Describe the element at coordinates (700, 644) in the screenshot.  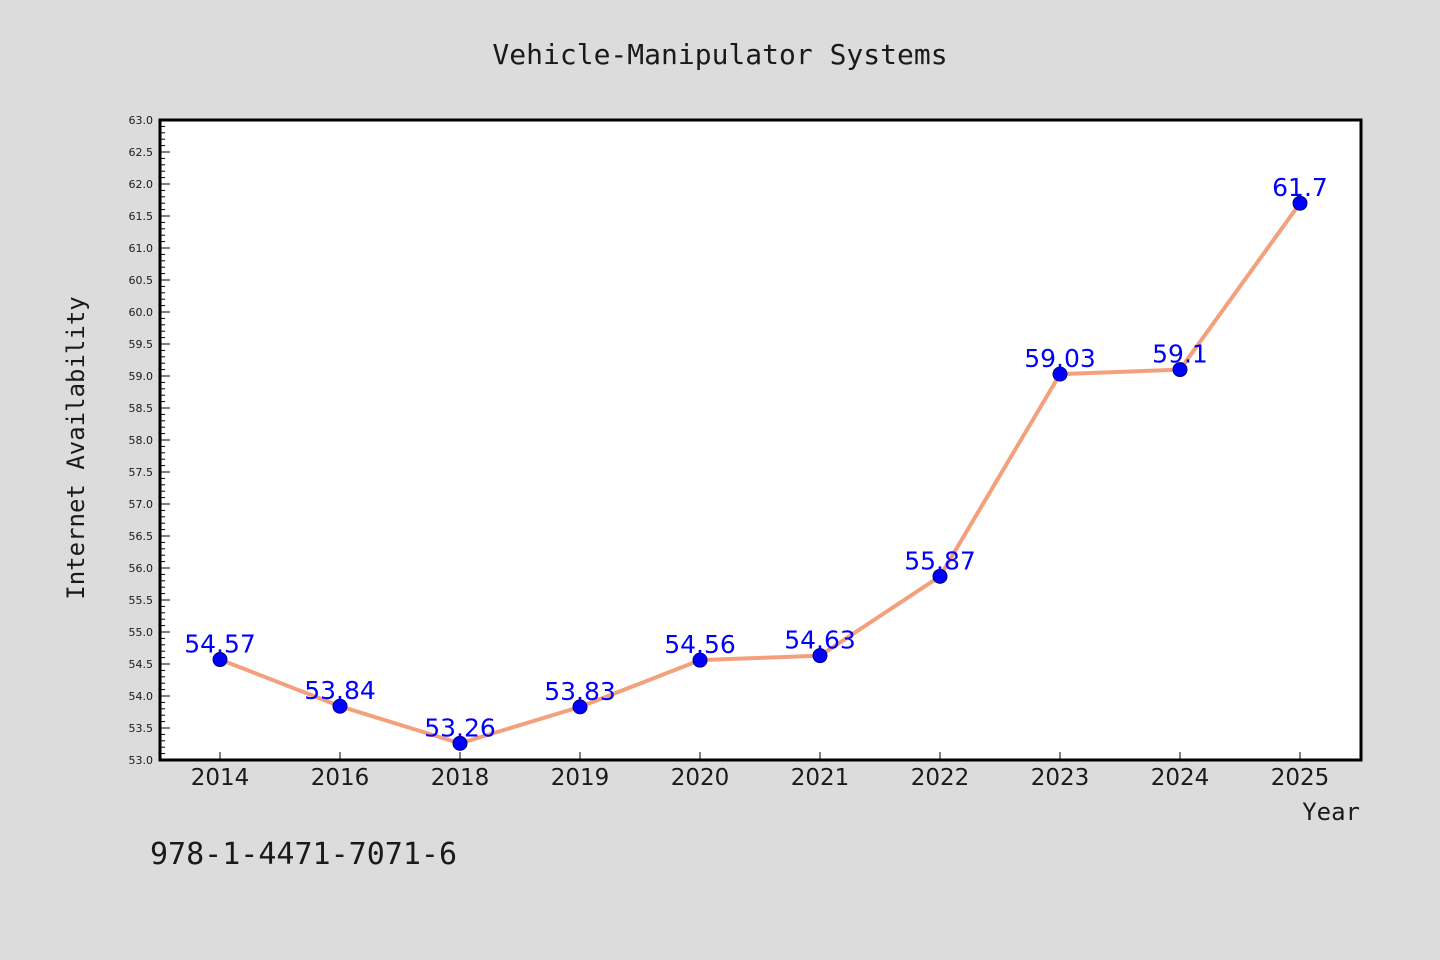
I see `data-label: 54.56` at that location.